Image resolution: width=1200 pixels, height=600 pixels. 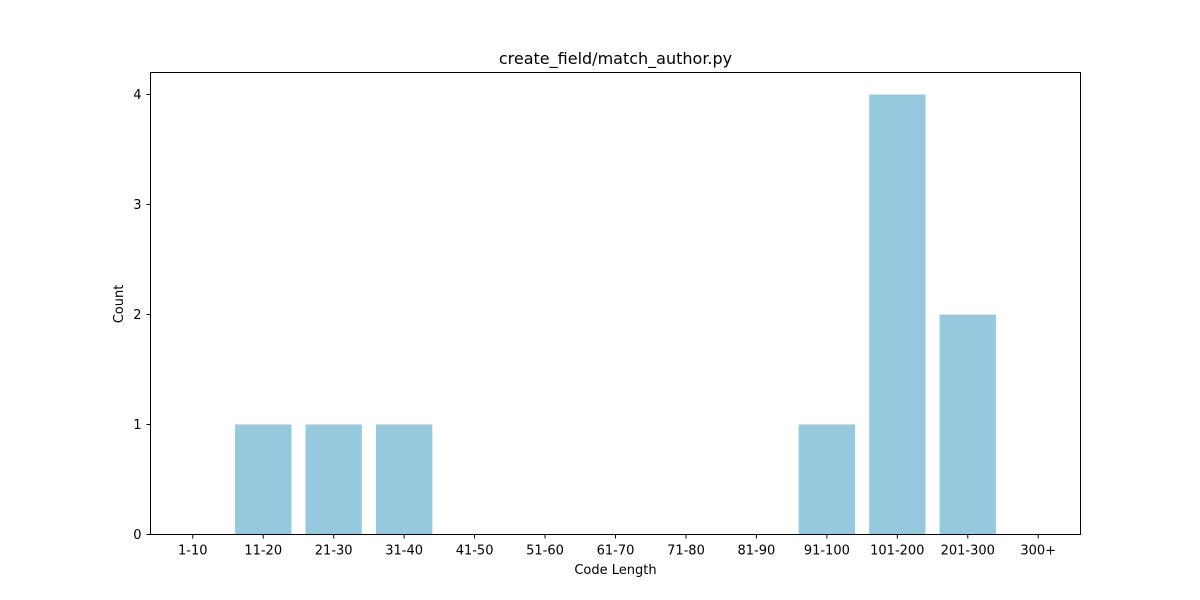 What do you see at coordinates (968, 551) in the screenshot?
I see `x-tick-label: 201-300` at bounding box center [968, 551].